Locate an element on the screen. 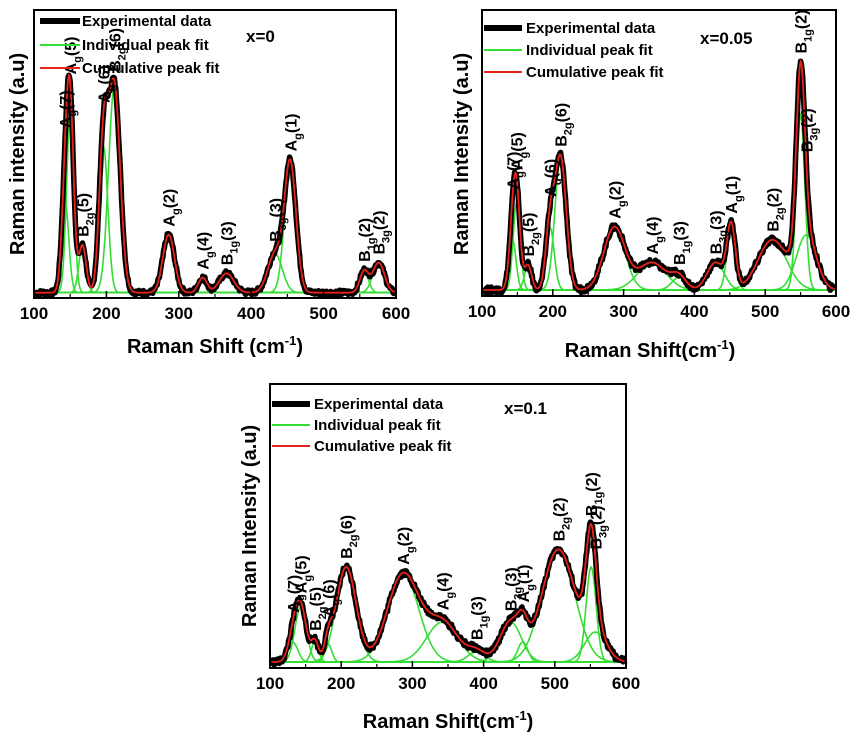  x-axis-title: Raman Shift (cm-1) is located at coordinates (215, 345).